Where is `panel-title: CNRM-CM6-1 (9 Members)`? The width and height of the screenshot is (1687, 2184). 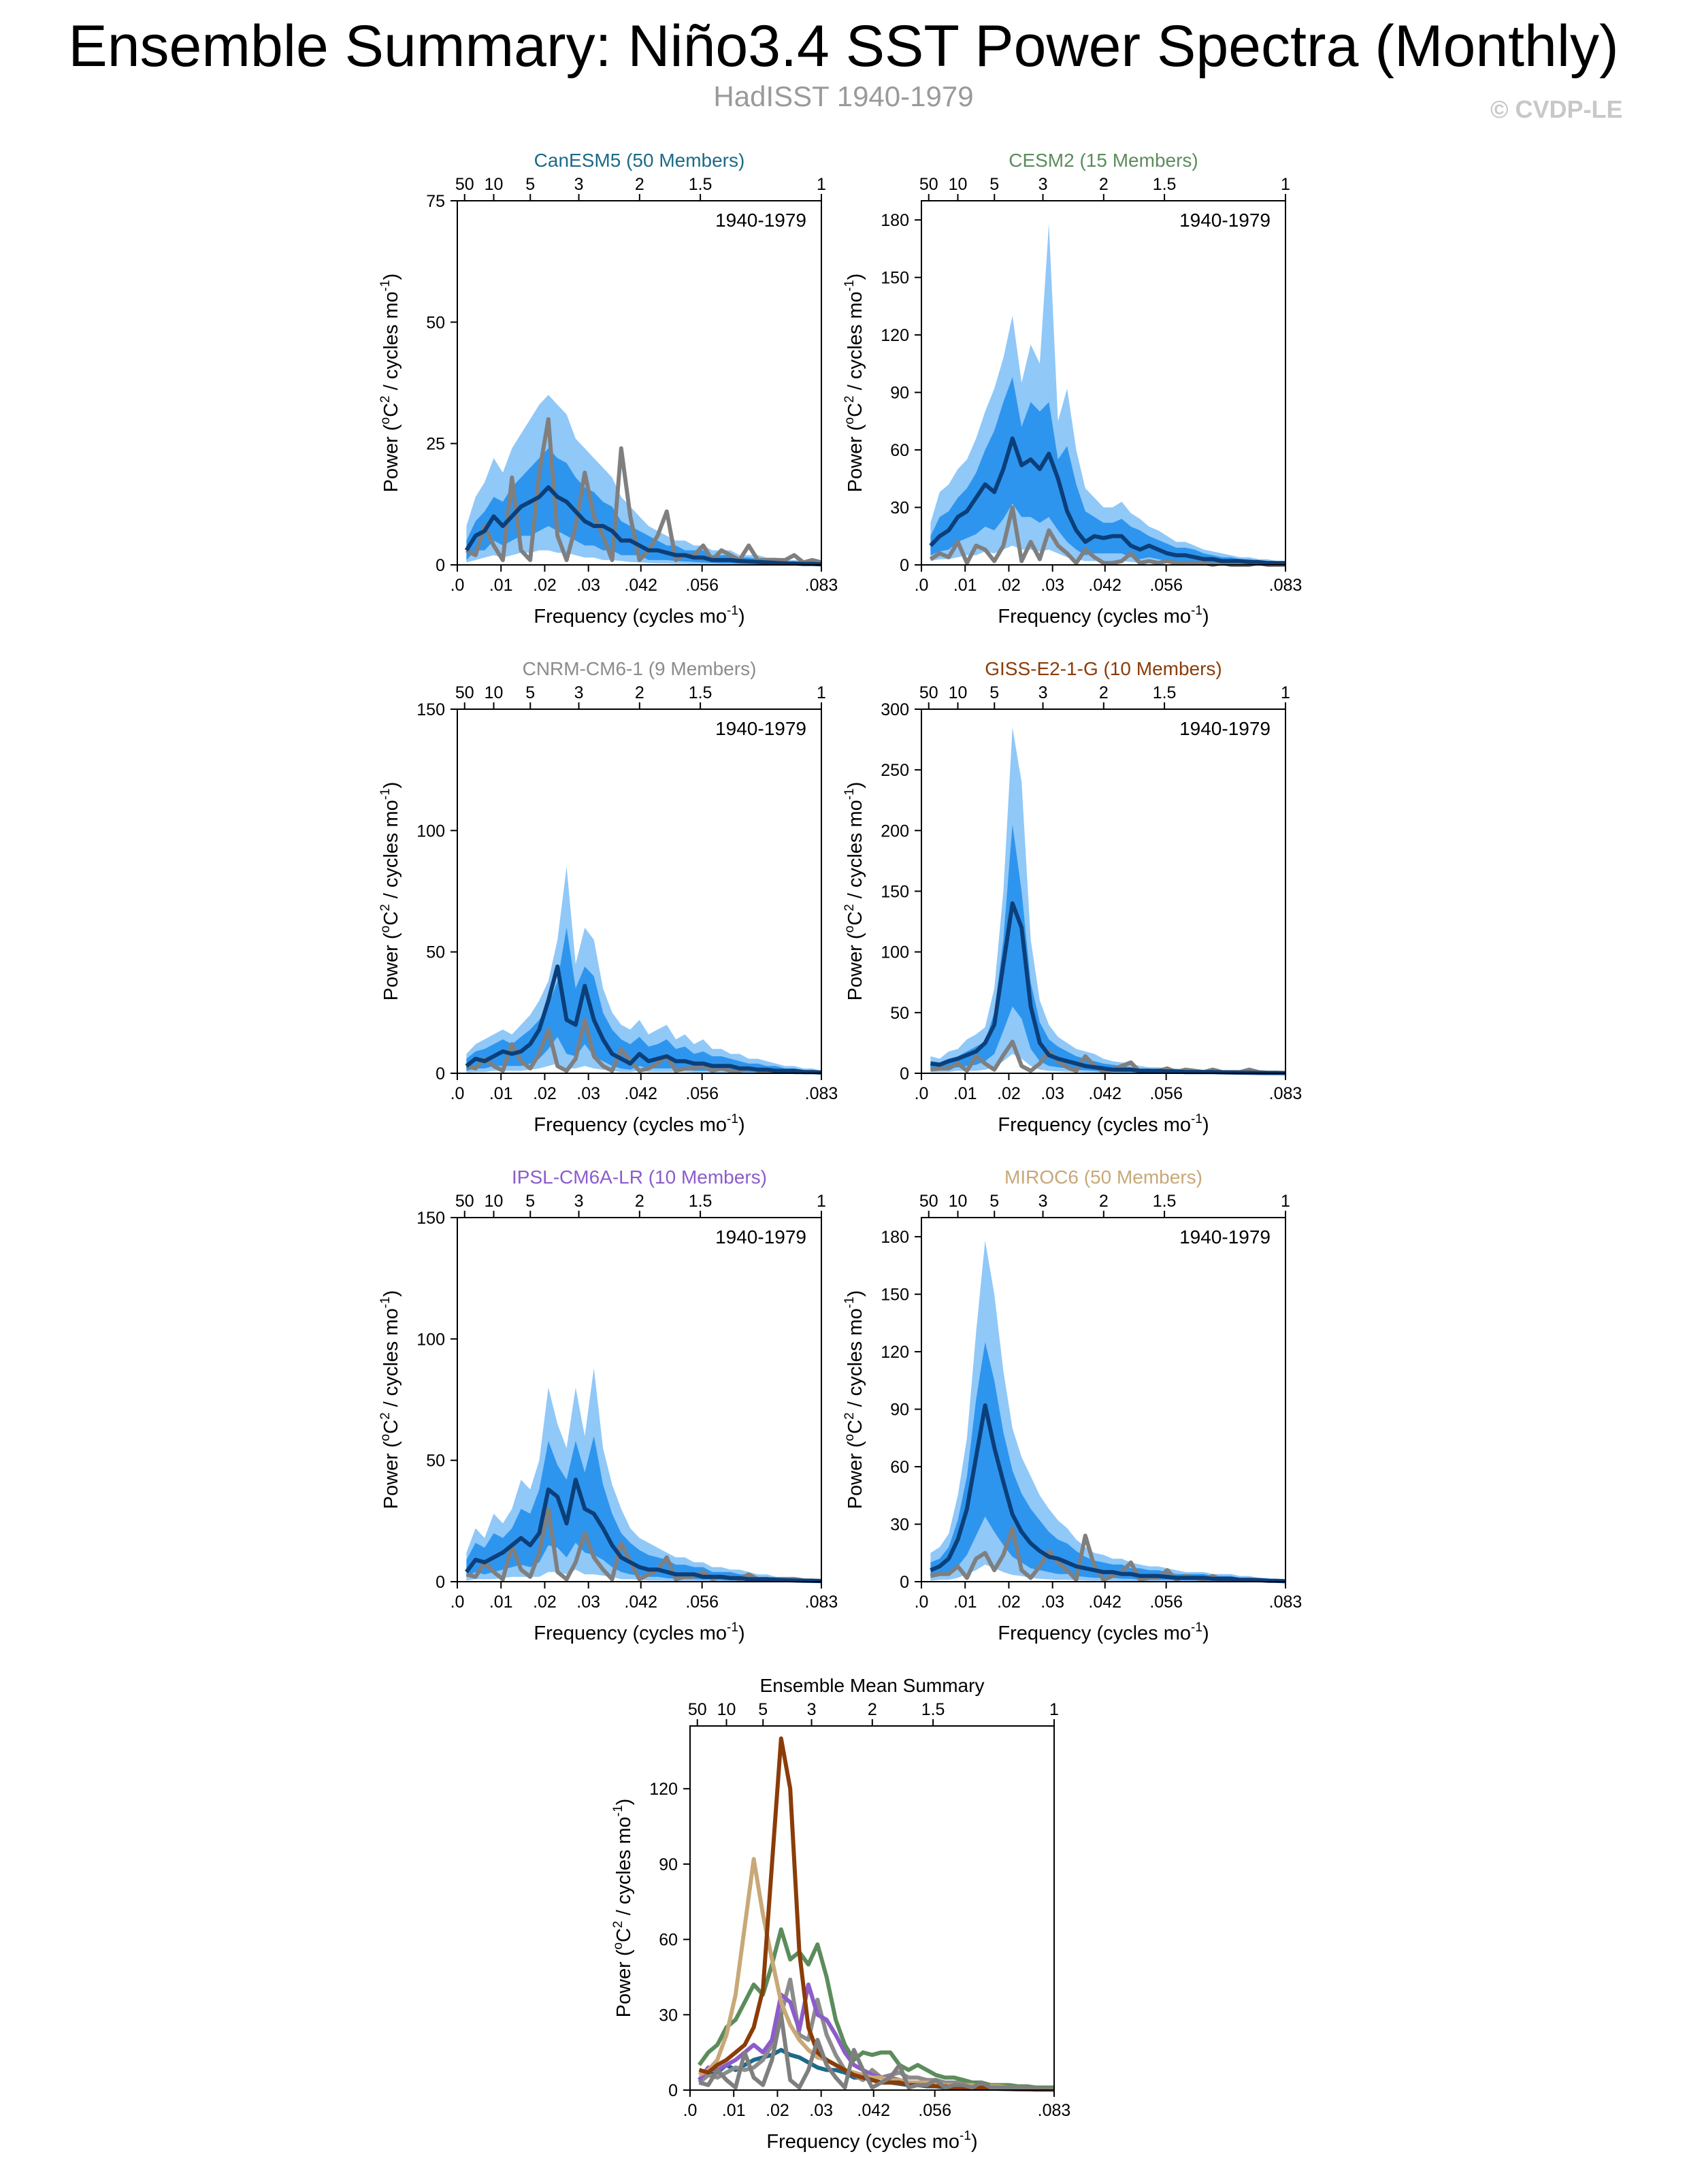 panel-title: CNRM-CM6-1 (9 Members) is located at coordinates (640, 668).